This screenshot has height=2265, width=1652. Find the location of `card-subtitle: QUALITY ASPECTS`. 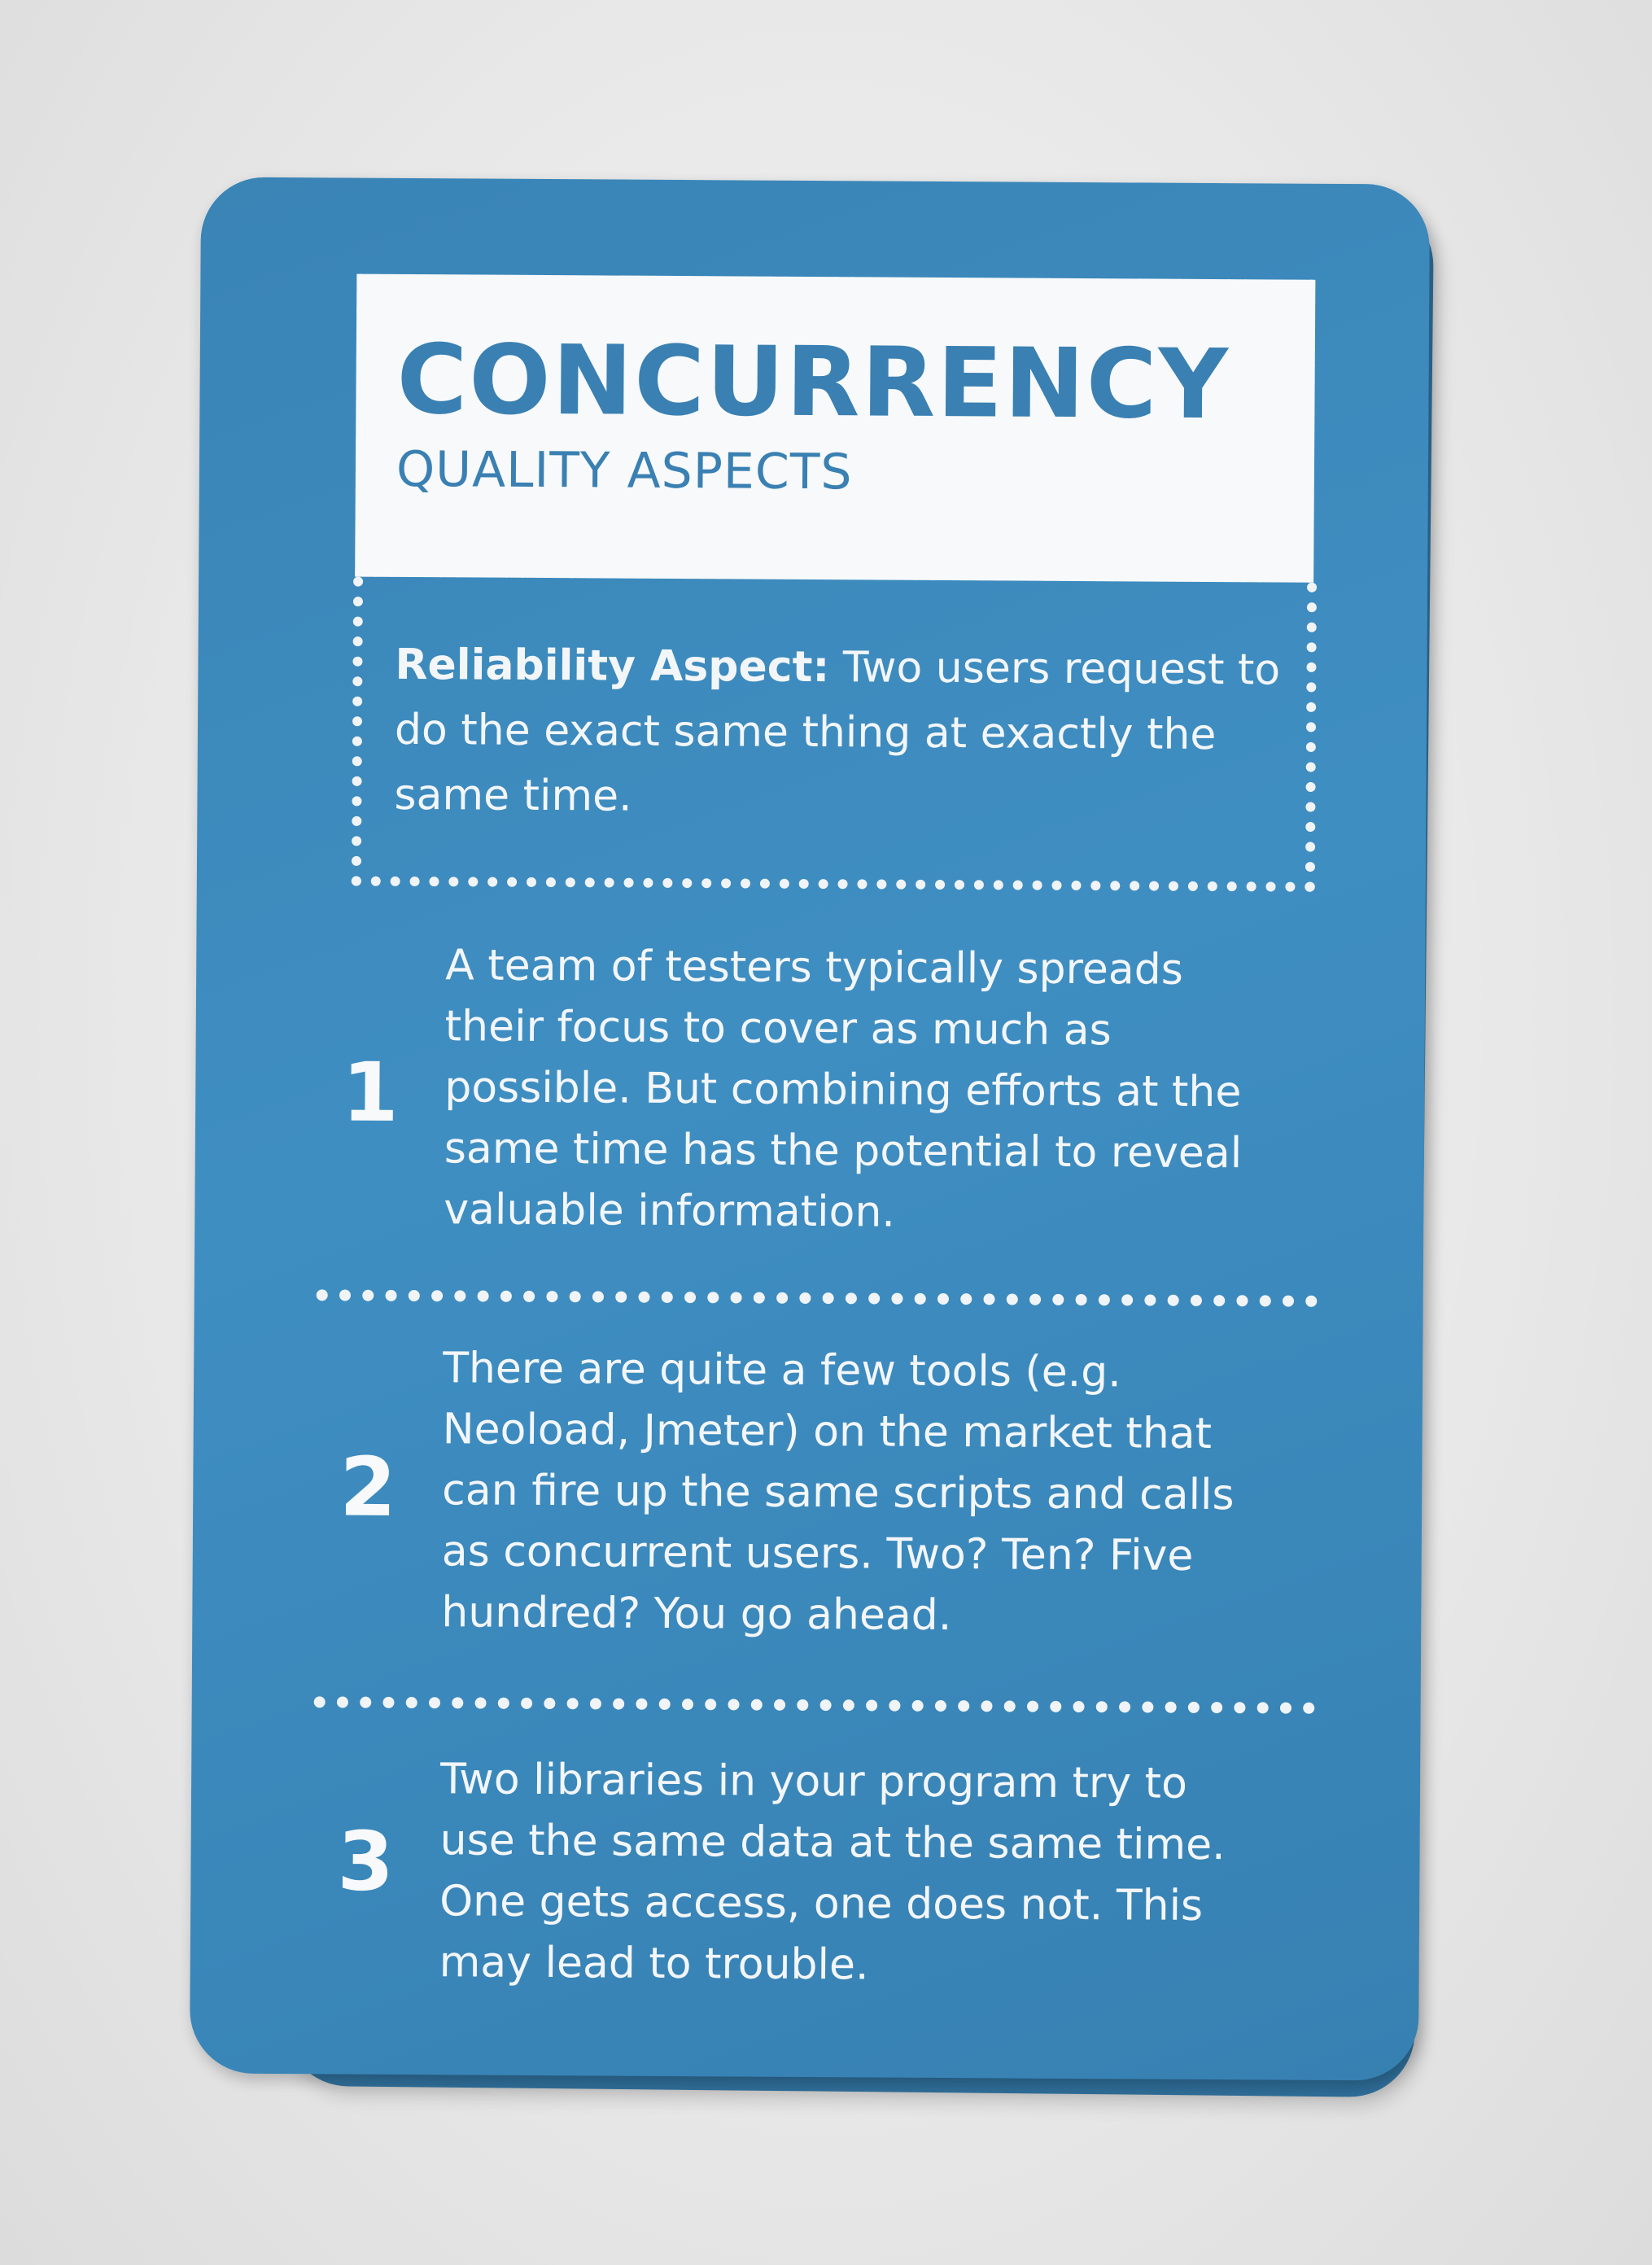

card-subtitle: QUALITY ASPECTS is located at coordinates (624, 471).